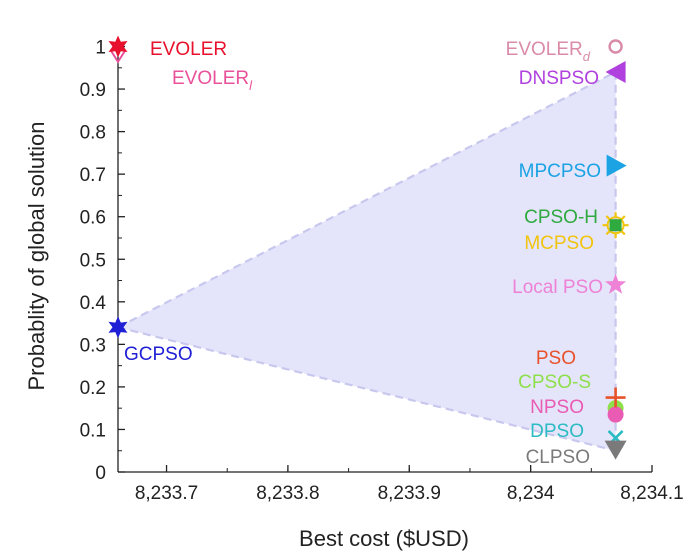 Image resolution: width=695 pixels, height=560 pixels. Describe the element at coordinates (93, 175) in the screenshot. I see `y-tick-label: 0.7` at that location.